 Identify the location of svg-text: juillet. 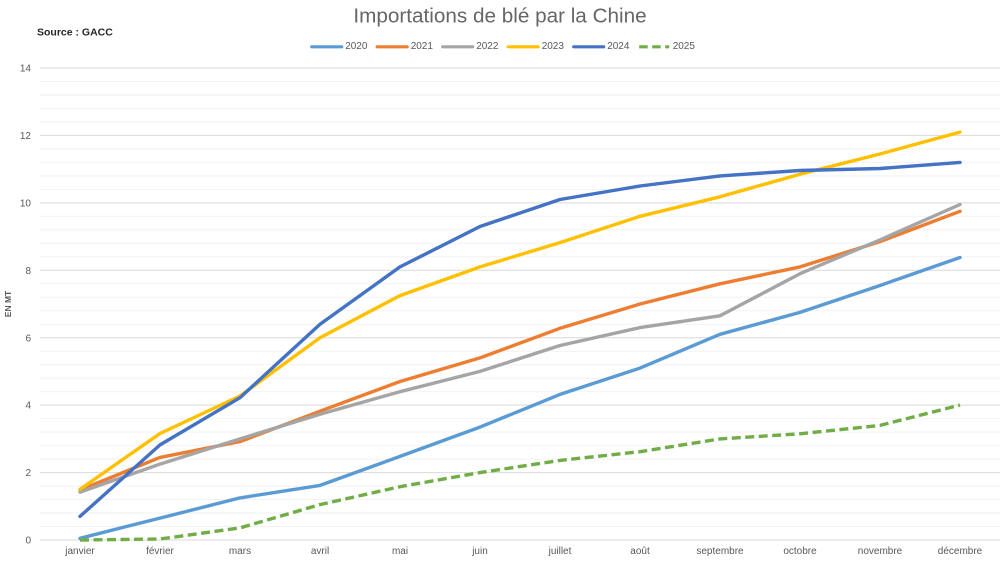
(560, 551).